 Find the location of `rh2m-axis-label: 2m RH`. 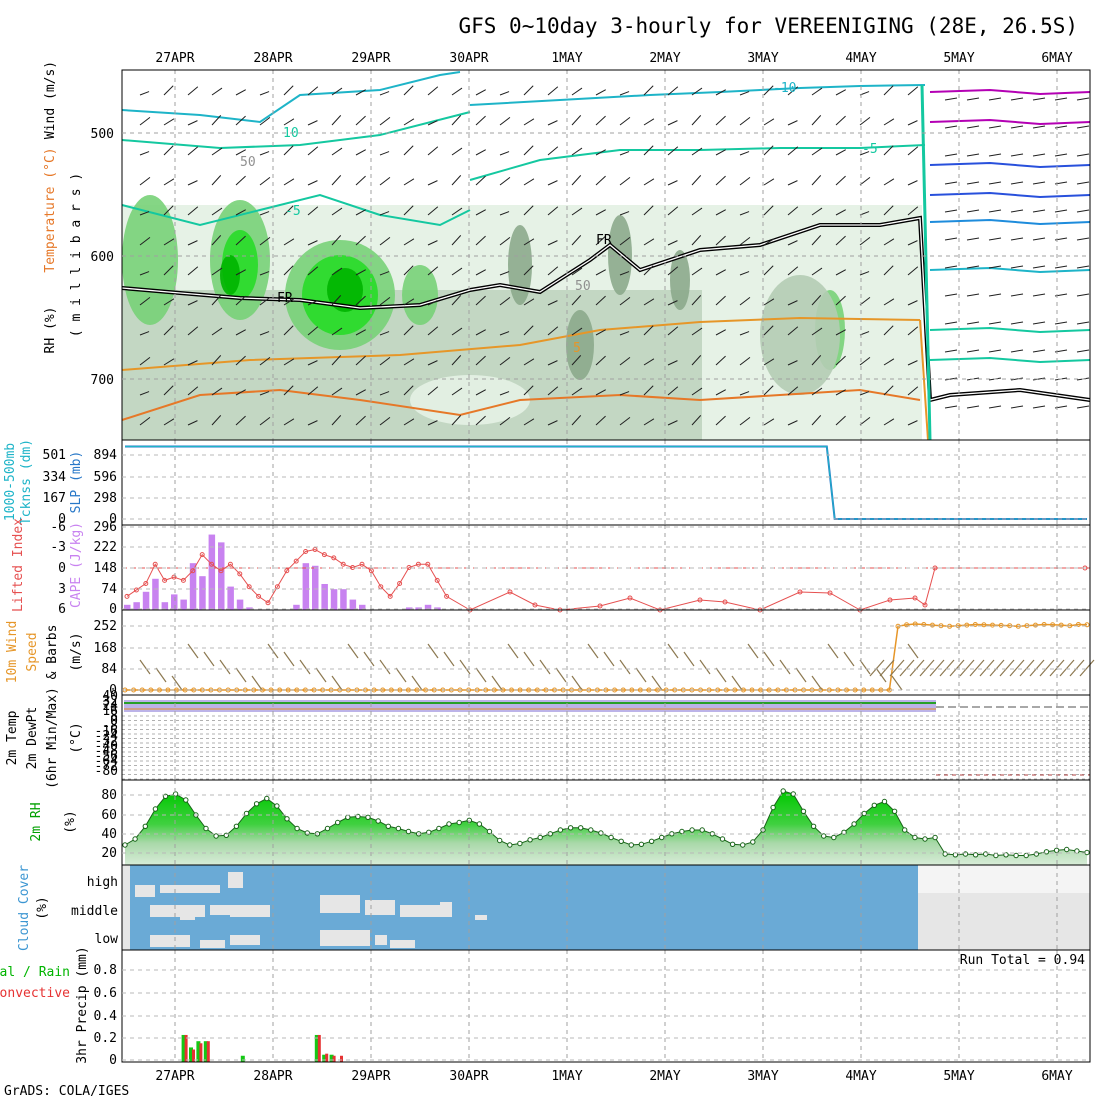

rh2m-axis-label: 2m RH is located at coordinates (36, 821).